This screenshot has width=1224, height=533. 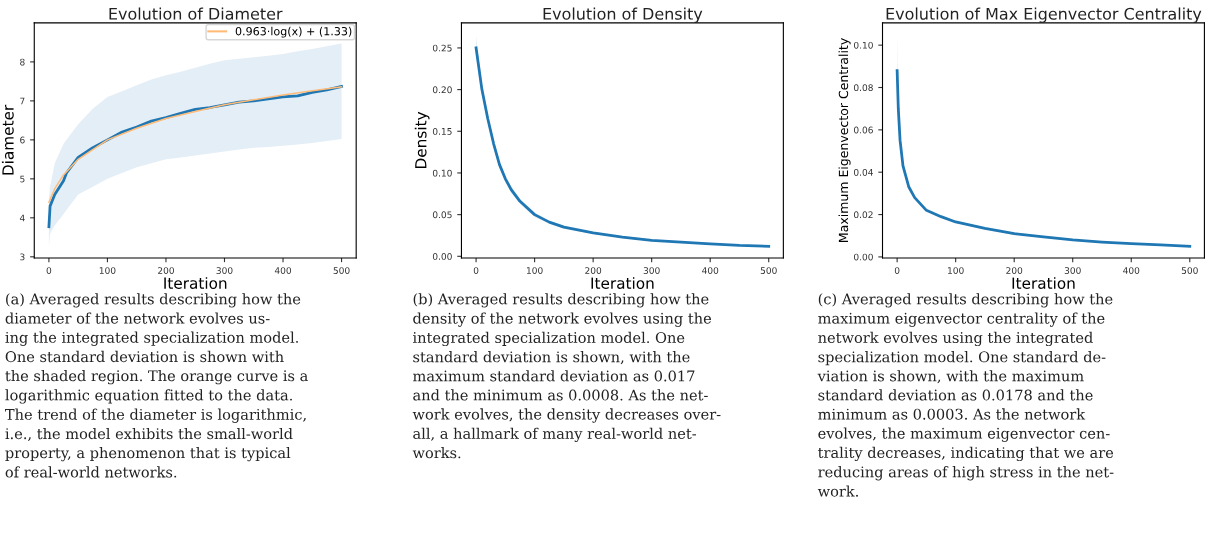 What do you see at coordinates (442, 90) in the screenshot?
I see `y-tick-label: 0.20` at bounding box center [442, 90].